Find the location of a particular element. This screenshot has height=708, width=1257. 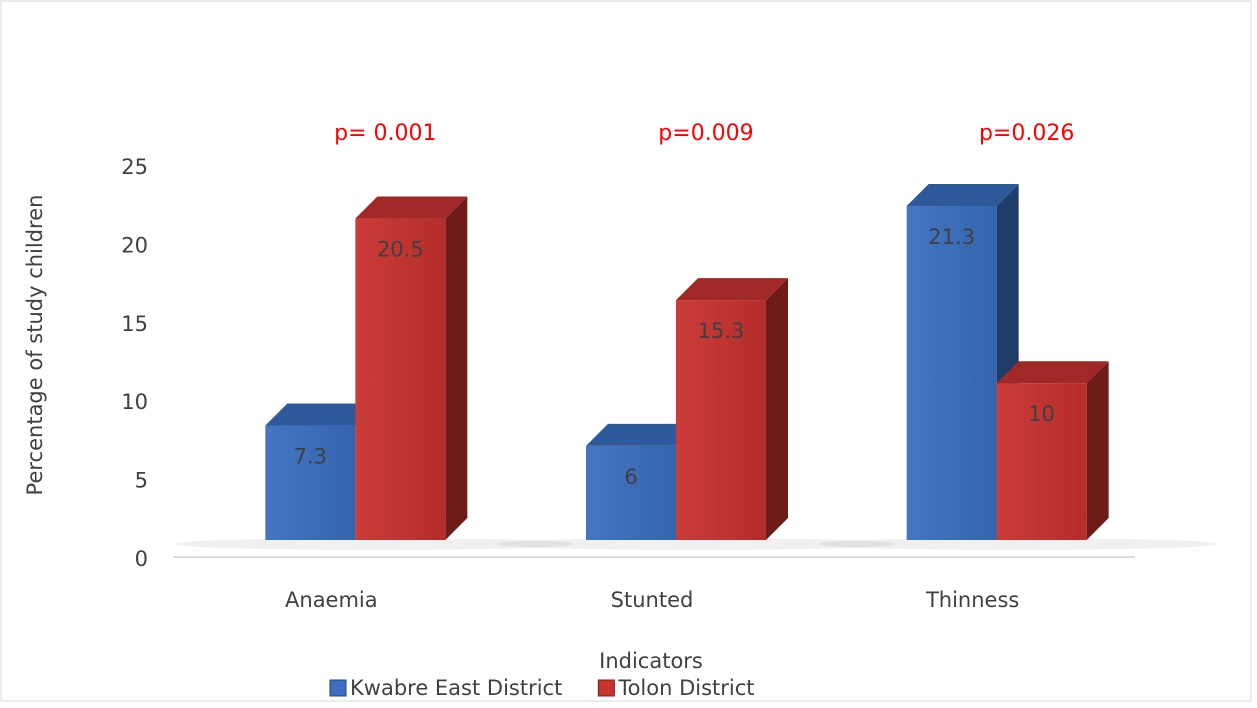

y-tick-label: 20 is located at coordinates (134, 245).